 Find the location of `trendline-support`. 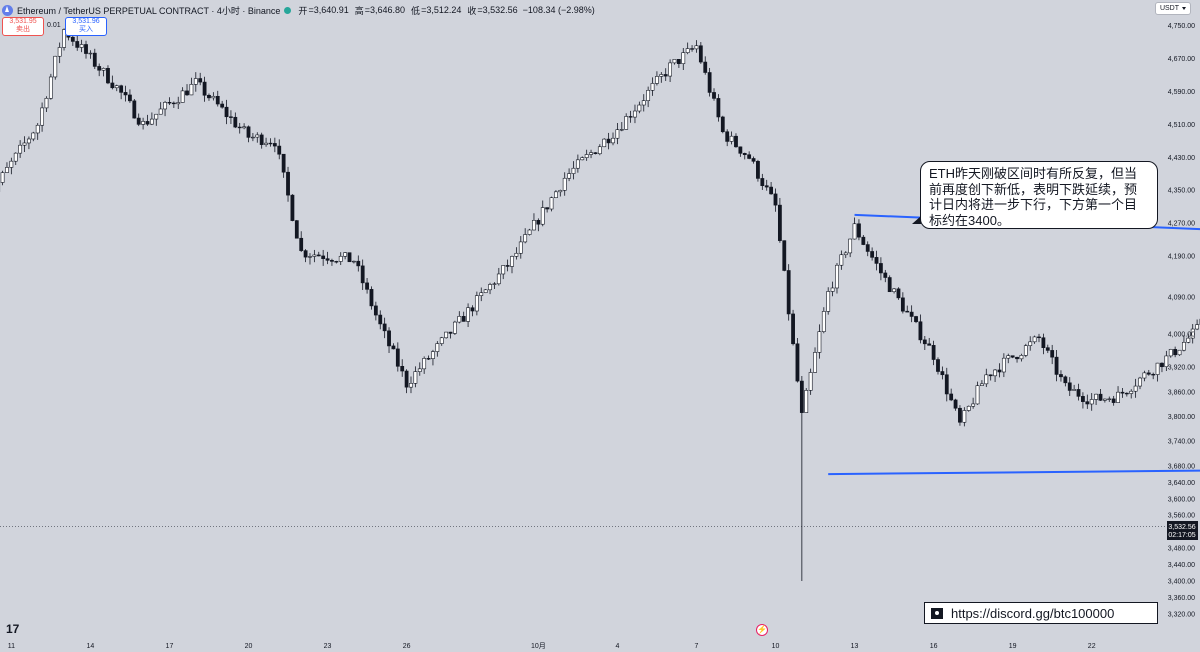

trendline-support is located at coordinates (1014, 472).